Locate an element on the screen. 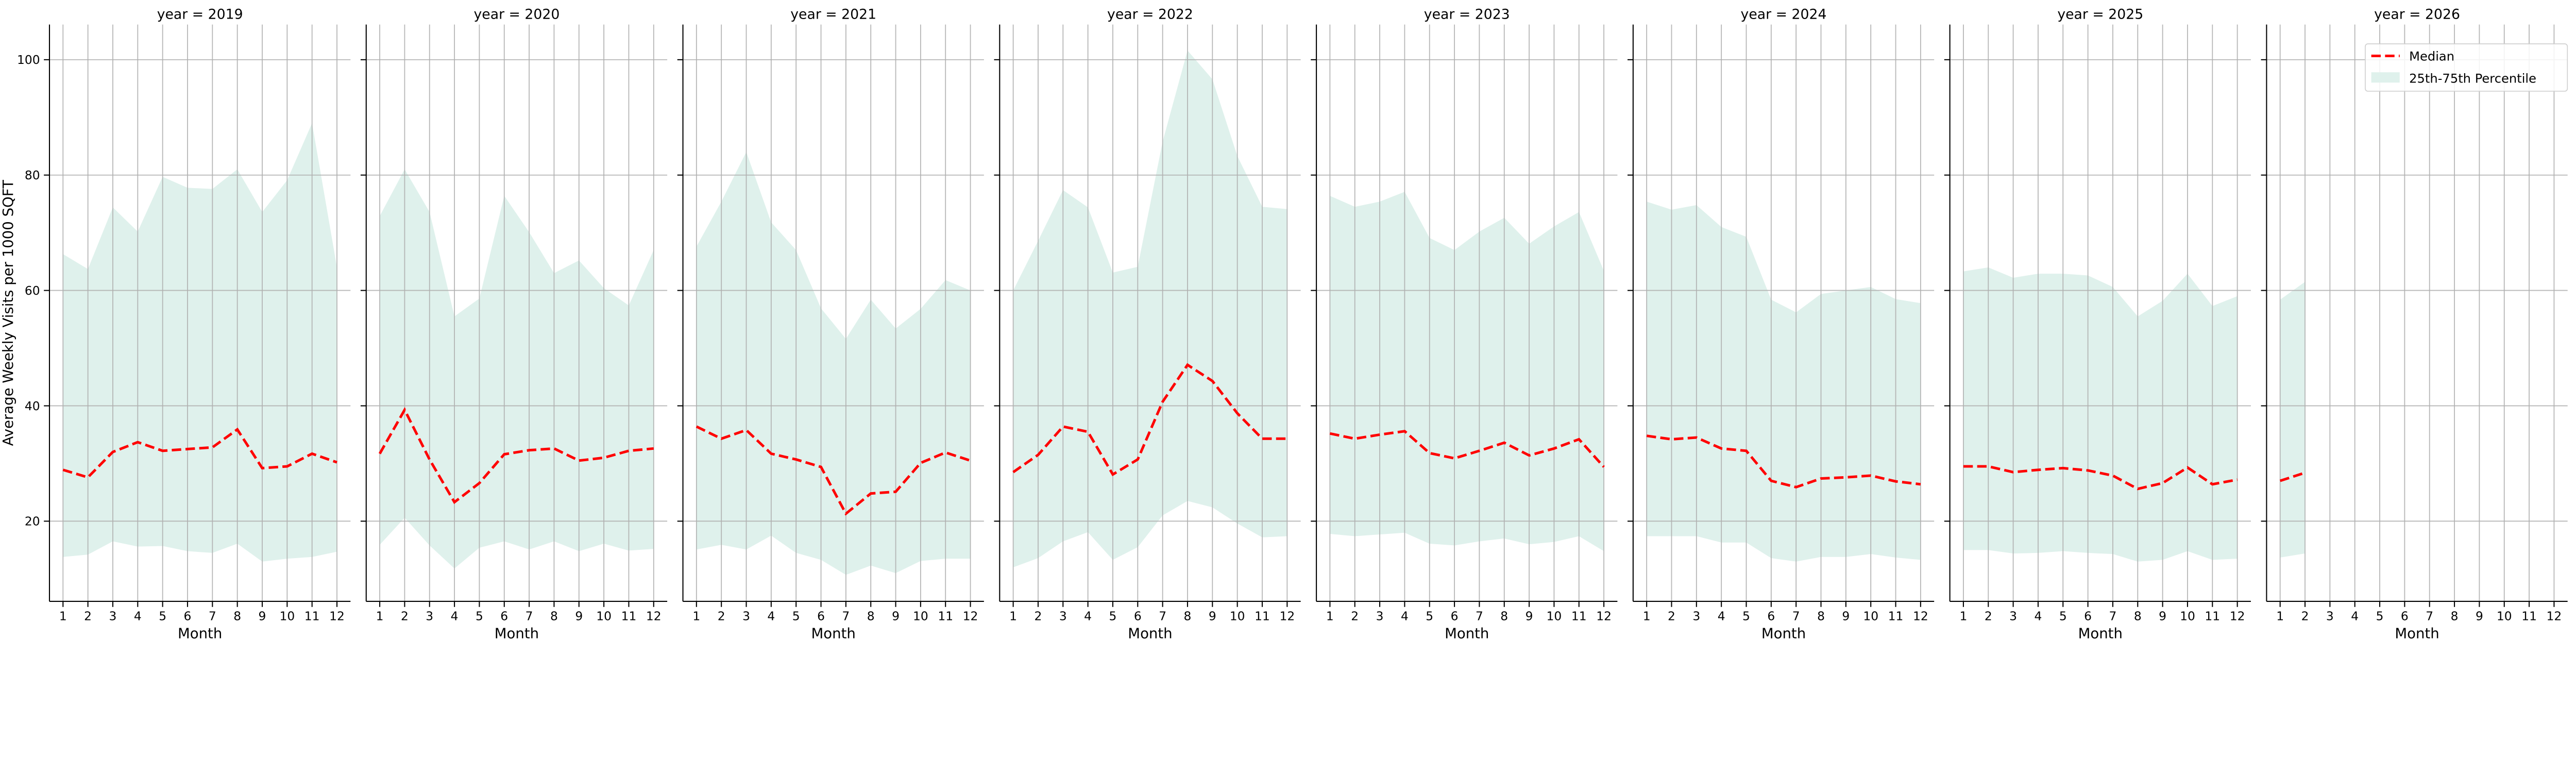 The height and width of the screenshot is (773, 2576). y-axis-label: Average Weekly Visits per 1000 SQFT is located at coordinates (8, 313).